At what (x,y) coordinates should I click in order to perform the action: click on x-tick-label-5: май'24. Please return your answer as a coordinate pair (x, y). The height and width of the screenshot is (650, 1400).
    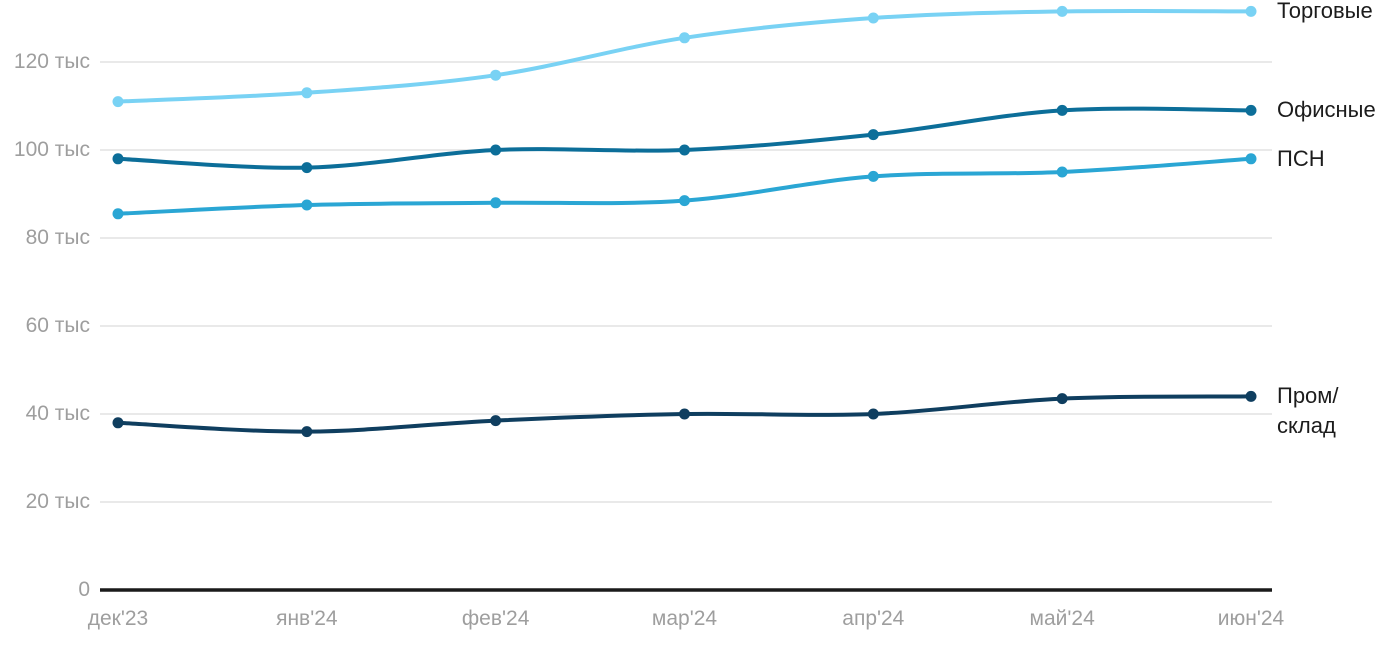
    Looking at the image, I should click on (1062, 618).